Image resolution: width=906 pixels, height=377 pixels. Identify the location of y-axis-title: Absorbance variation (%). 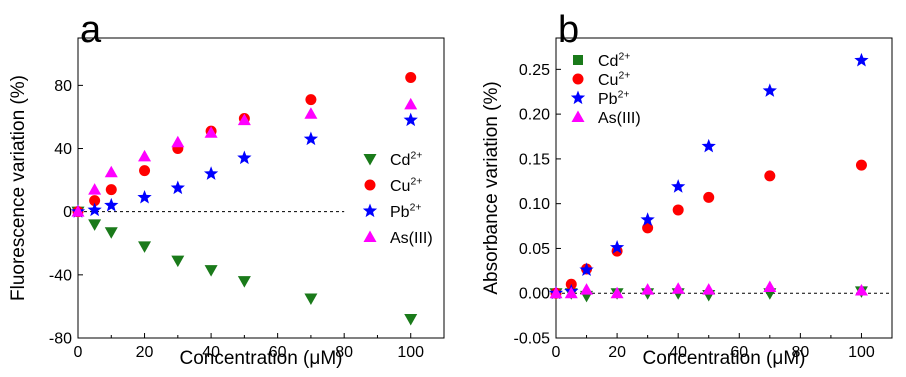
(491, 187).